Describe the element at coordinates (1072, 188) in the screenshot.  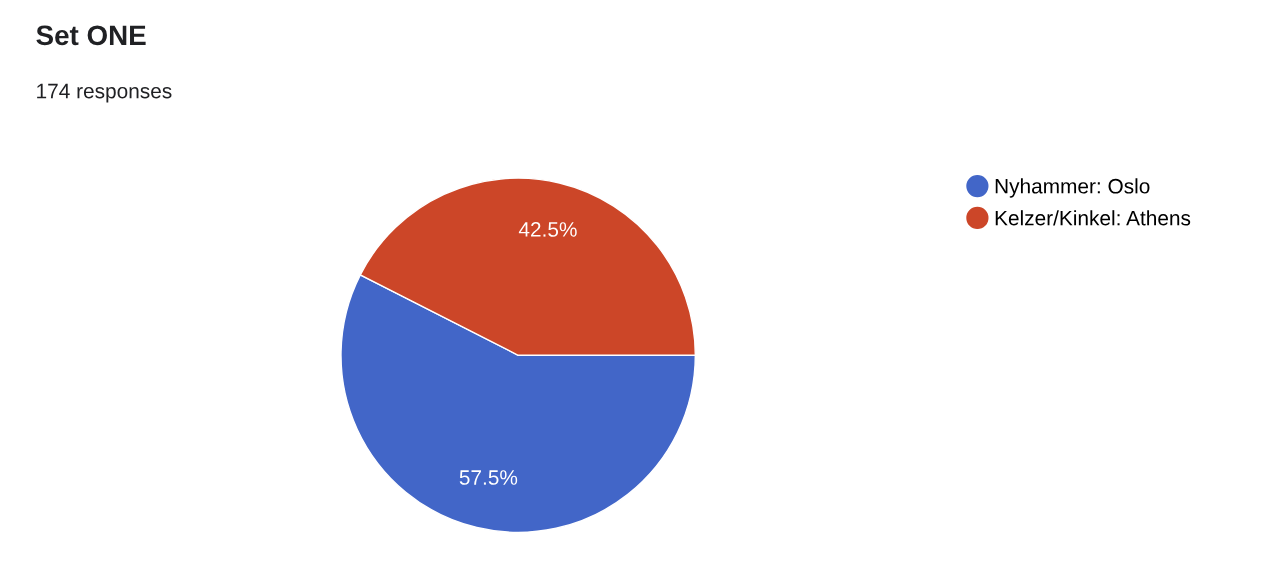
I see `legend-label: Nyhammer: Oslo` at that location.